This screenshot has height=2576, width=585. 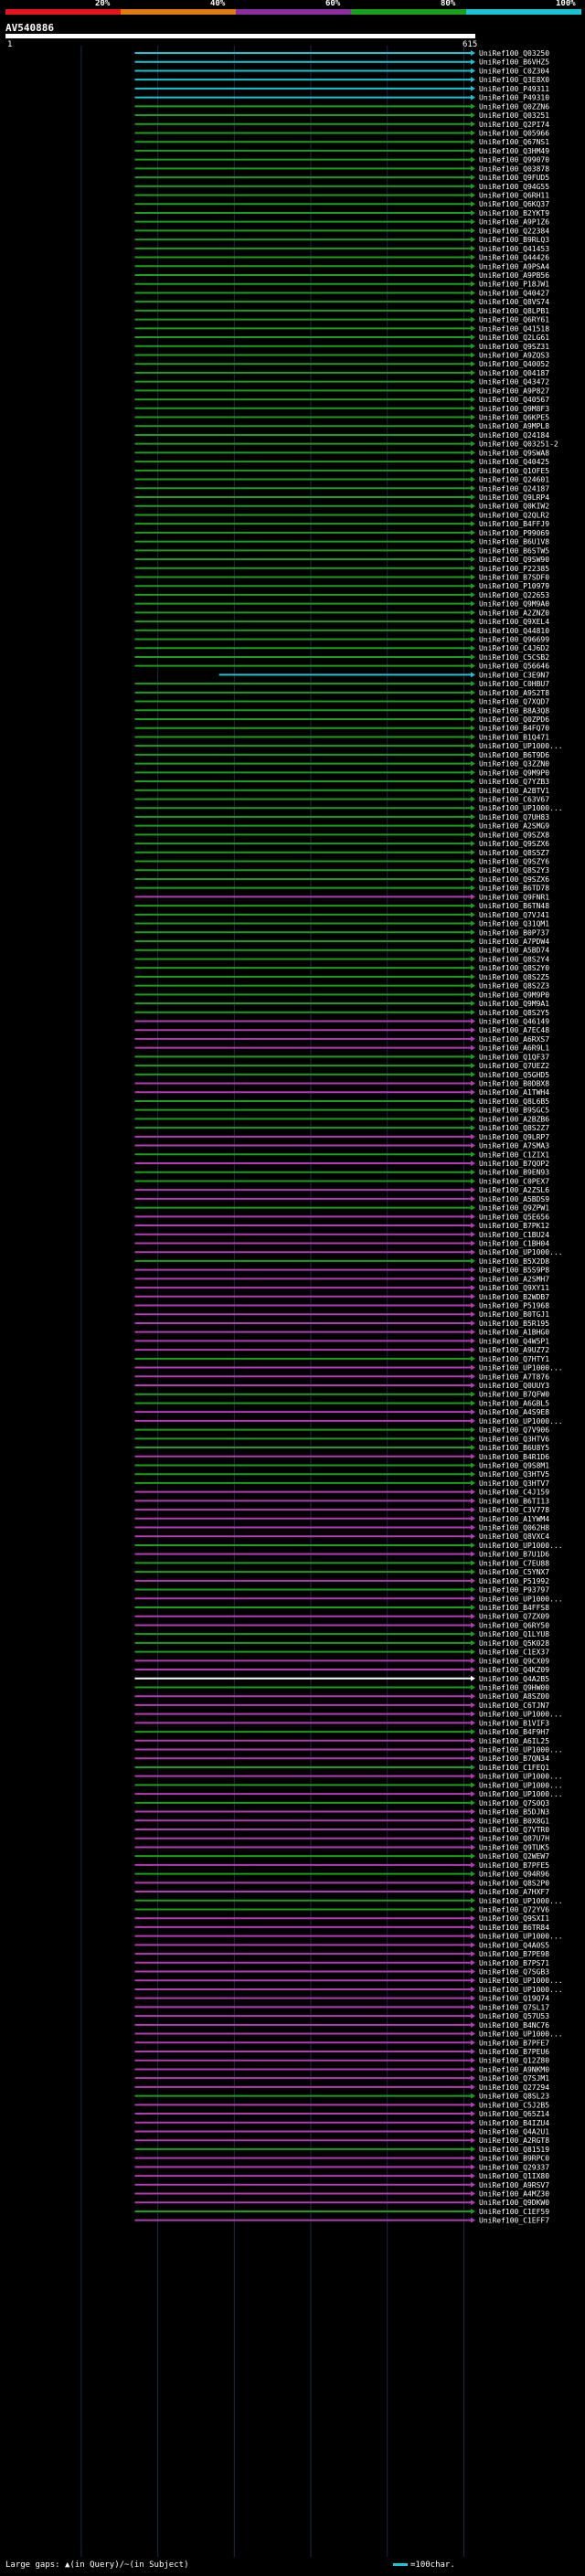 What do you see at coordinates (514, 258) in the screenshot?
I see `hit-label: UniRef100_Q44426` at bounding box center [514, 258].